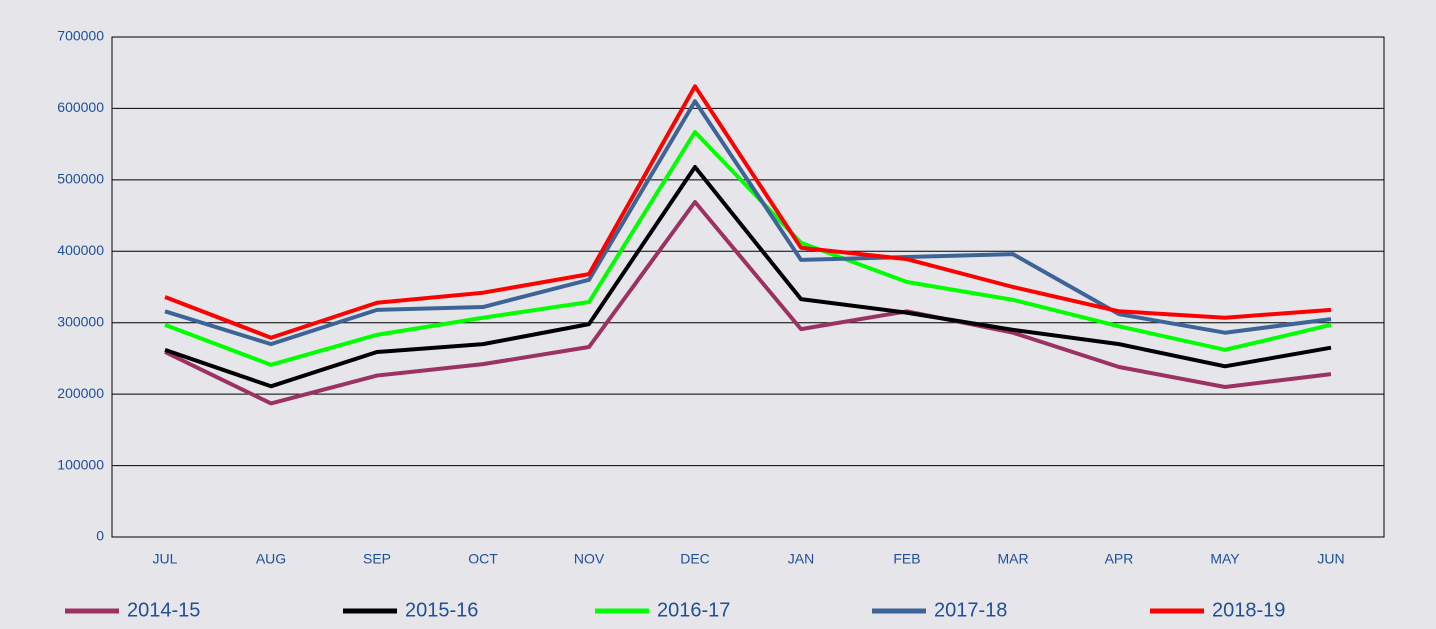 The image size is (1436, 629). Describe the element at coordinates (377, 559) in the screenshot. I see `x-tick-label: SEP` at that location.